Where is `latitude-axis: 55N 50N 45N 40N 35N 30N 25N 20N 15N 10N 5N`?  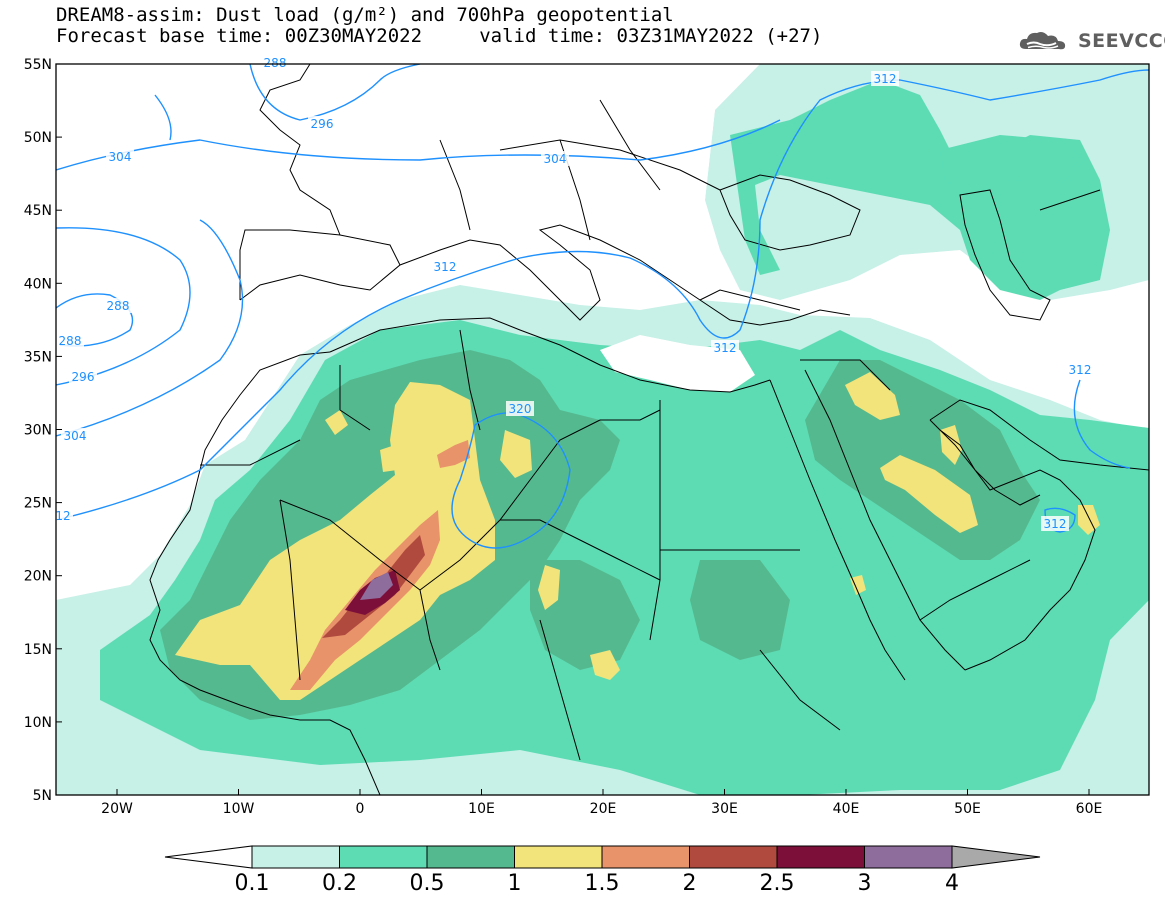 latitude-axis: 55N 50N 45N 40N 35N 30N 25N 20N 15N 10N 5N is located at coordinates (43, 430).